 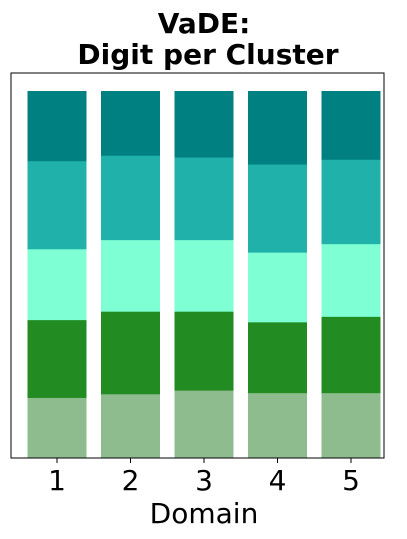 I want to click on x-tick-label-2: 2, so click(x=131, y=480).